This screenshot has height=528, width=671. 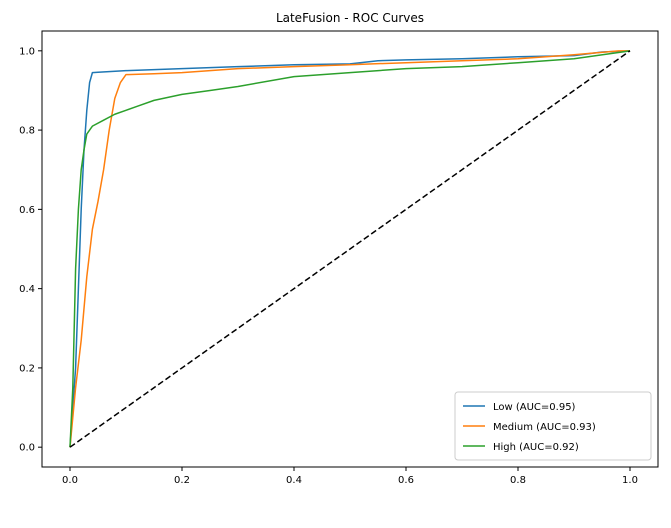 What do you see at coordinates (27, 448) in the screenshot?
I see `y-tick-label: 0.0` at bounding box center [27, 448].